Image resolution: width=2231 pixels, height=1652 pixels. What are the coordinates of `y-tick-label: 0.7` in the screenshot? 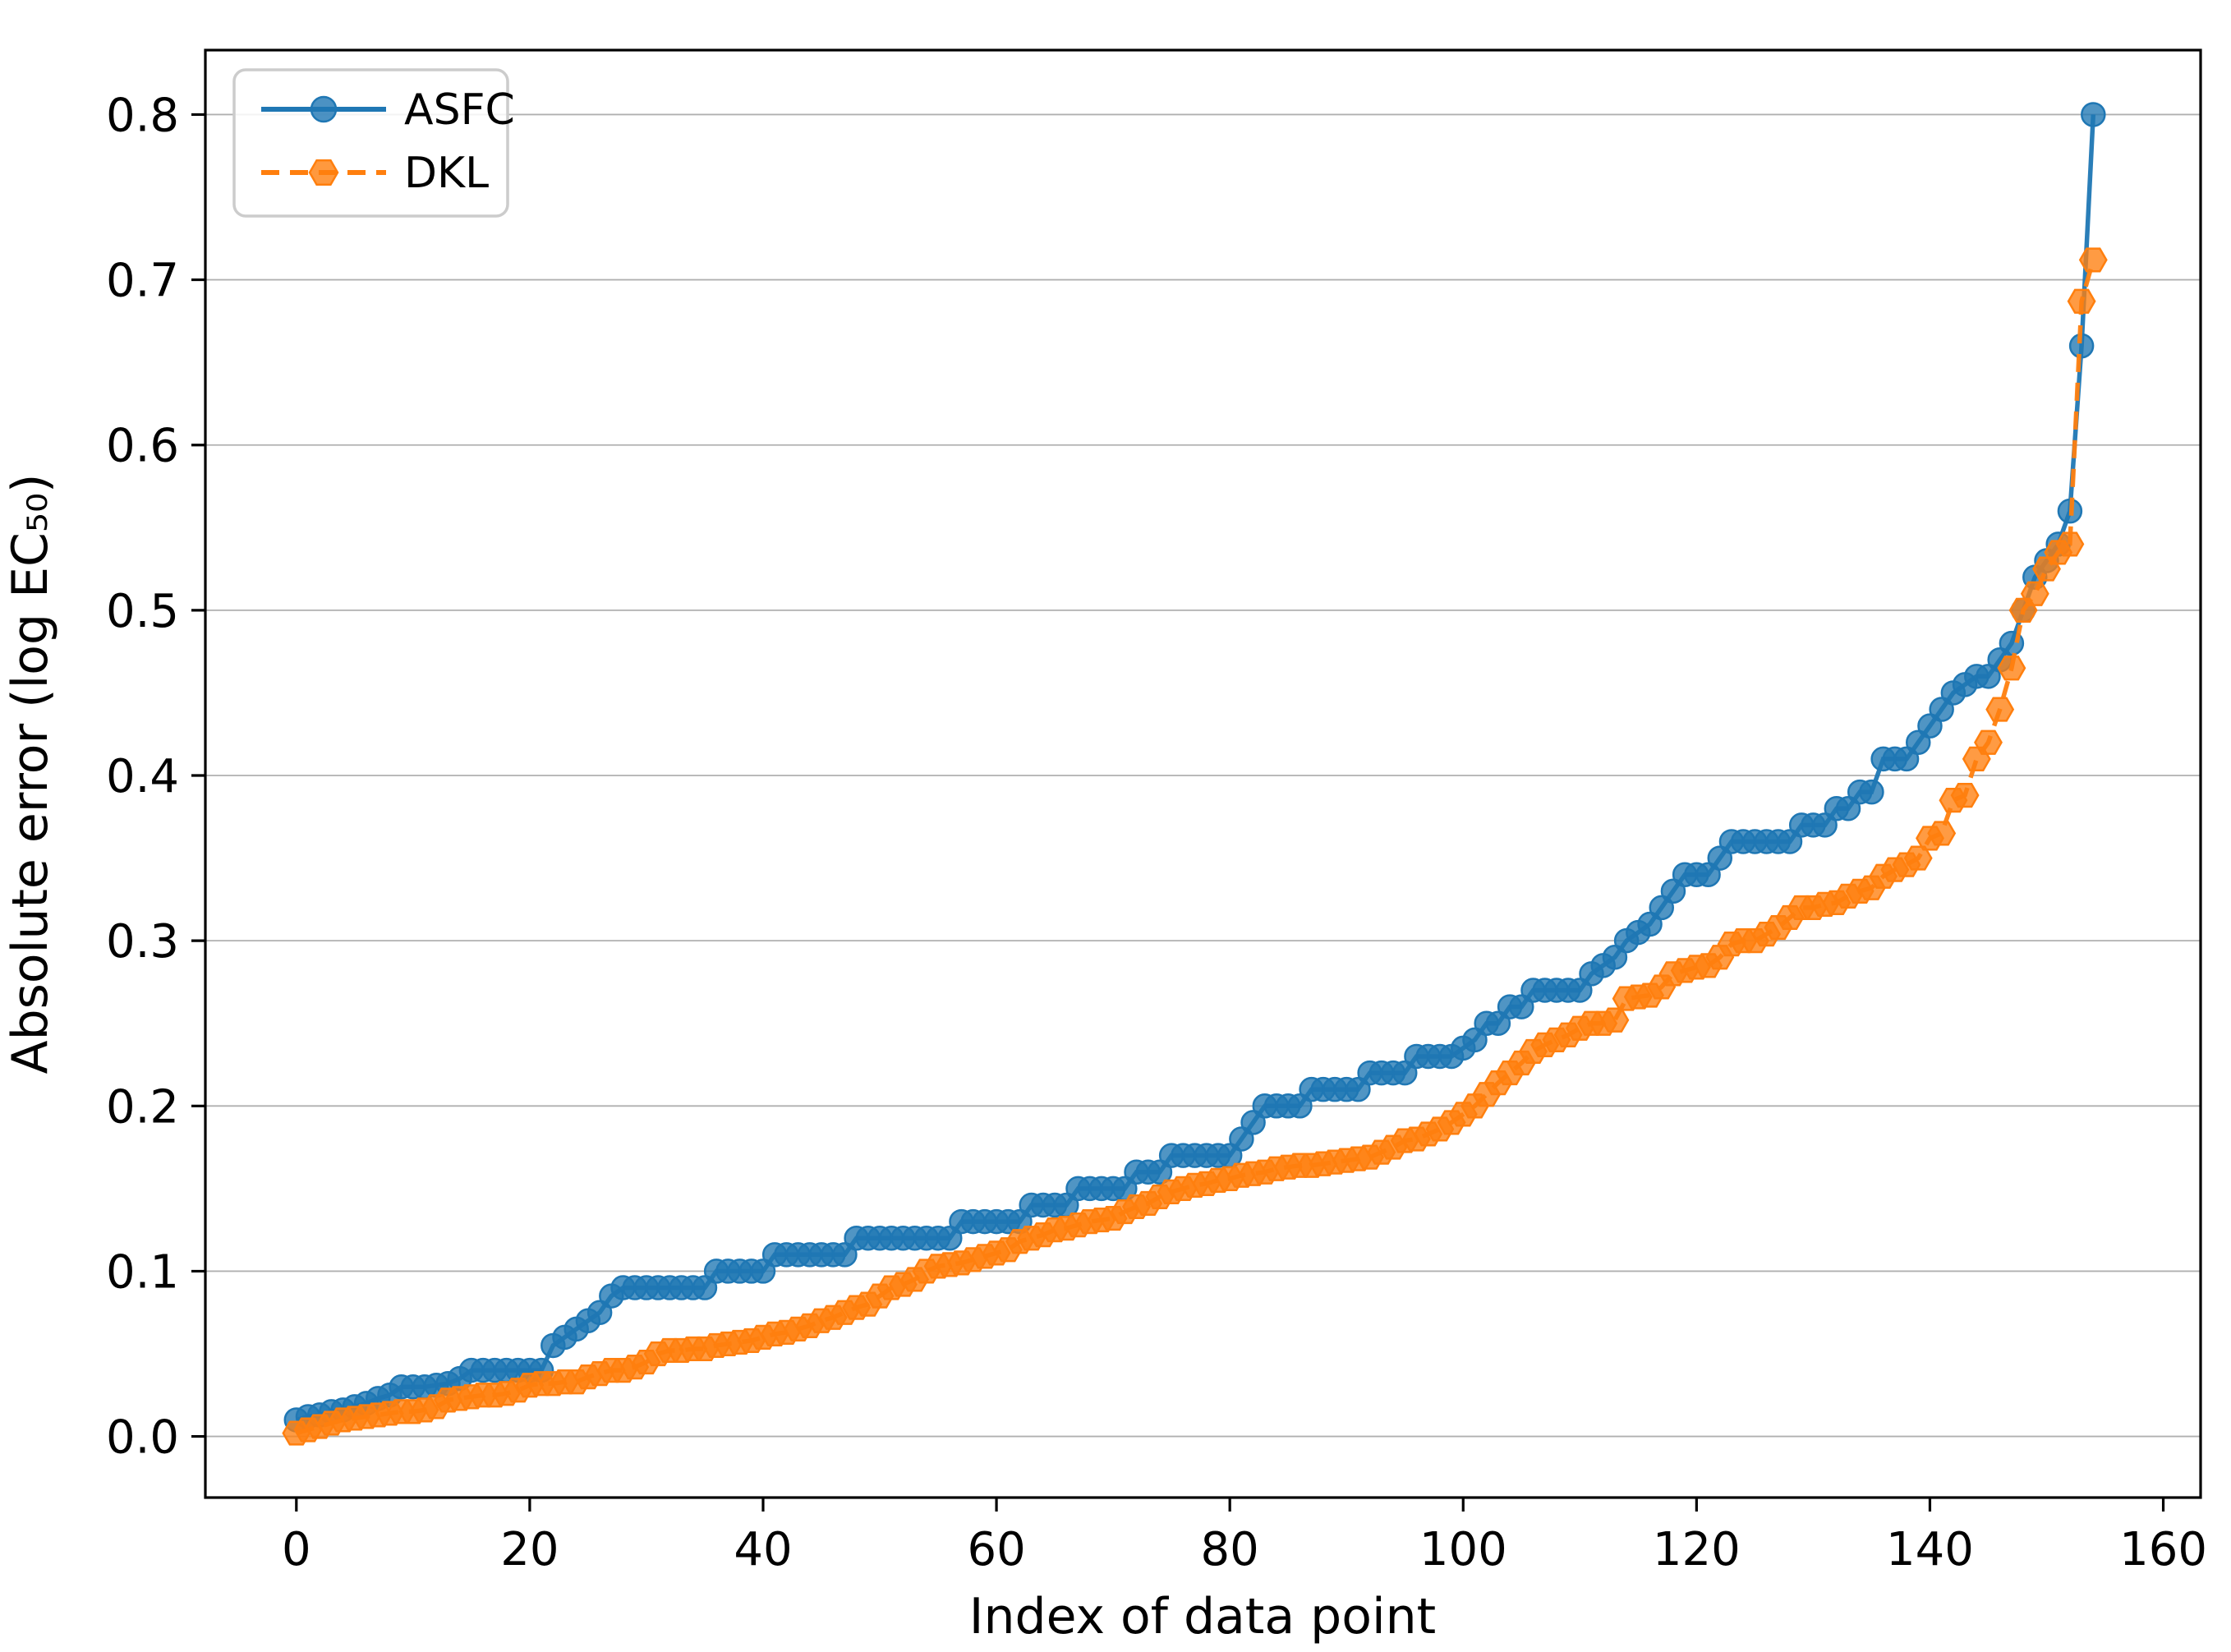 It's located at (142, 282).